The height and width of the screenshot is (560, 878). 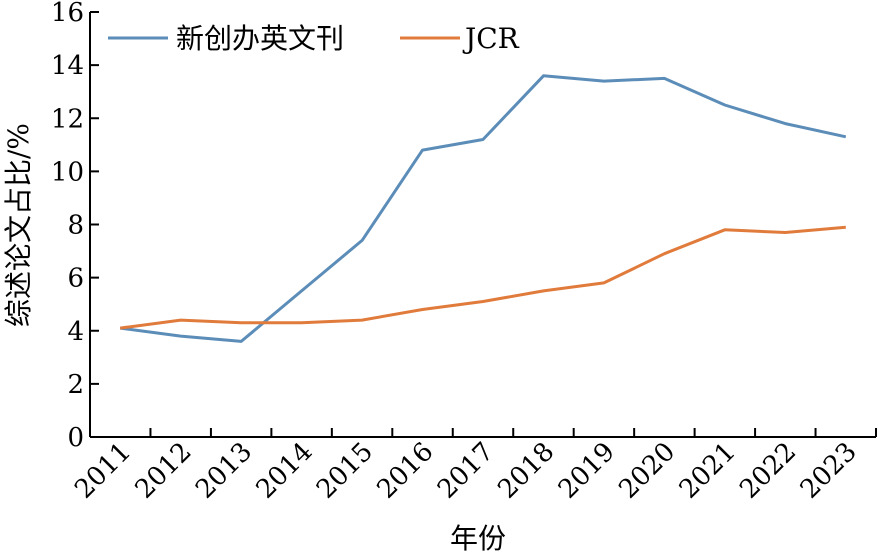 What do you see at coordinates (75, 385) in the screenshot?
I see `y-tick-label: 2` at bounding box center [75, 385].